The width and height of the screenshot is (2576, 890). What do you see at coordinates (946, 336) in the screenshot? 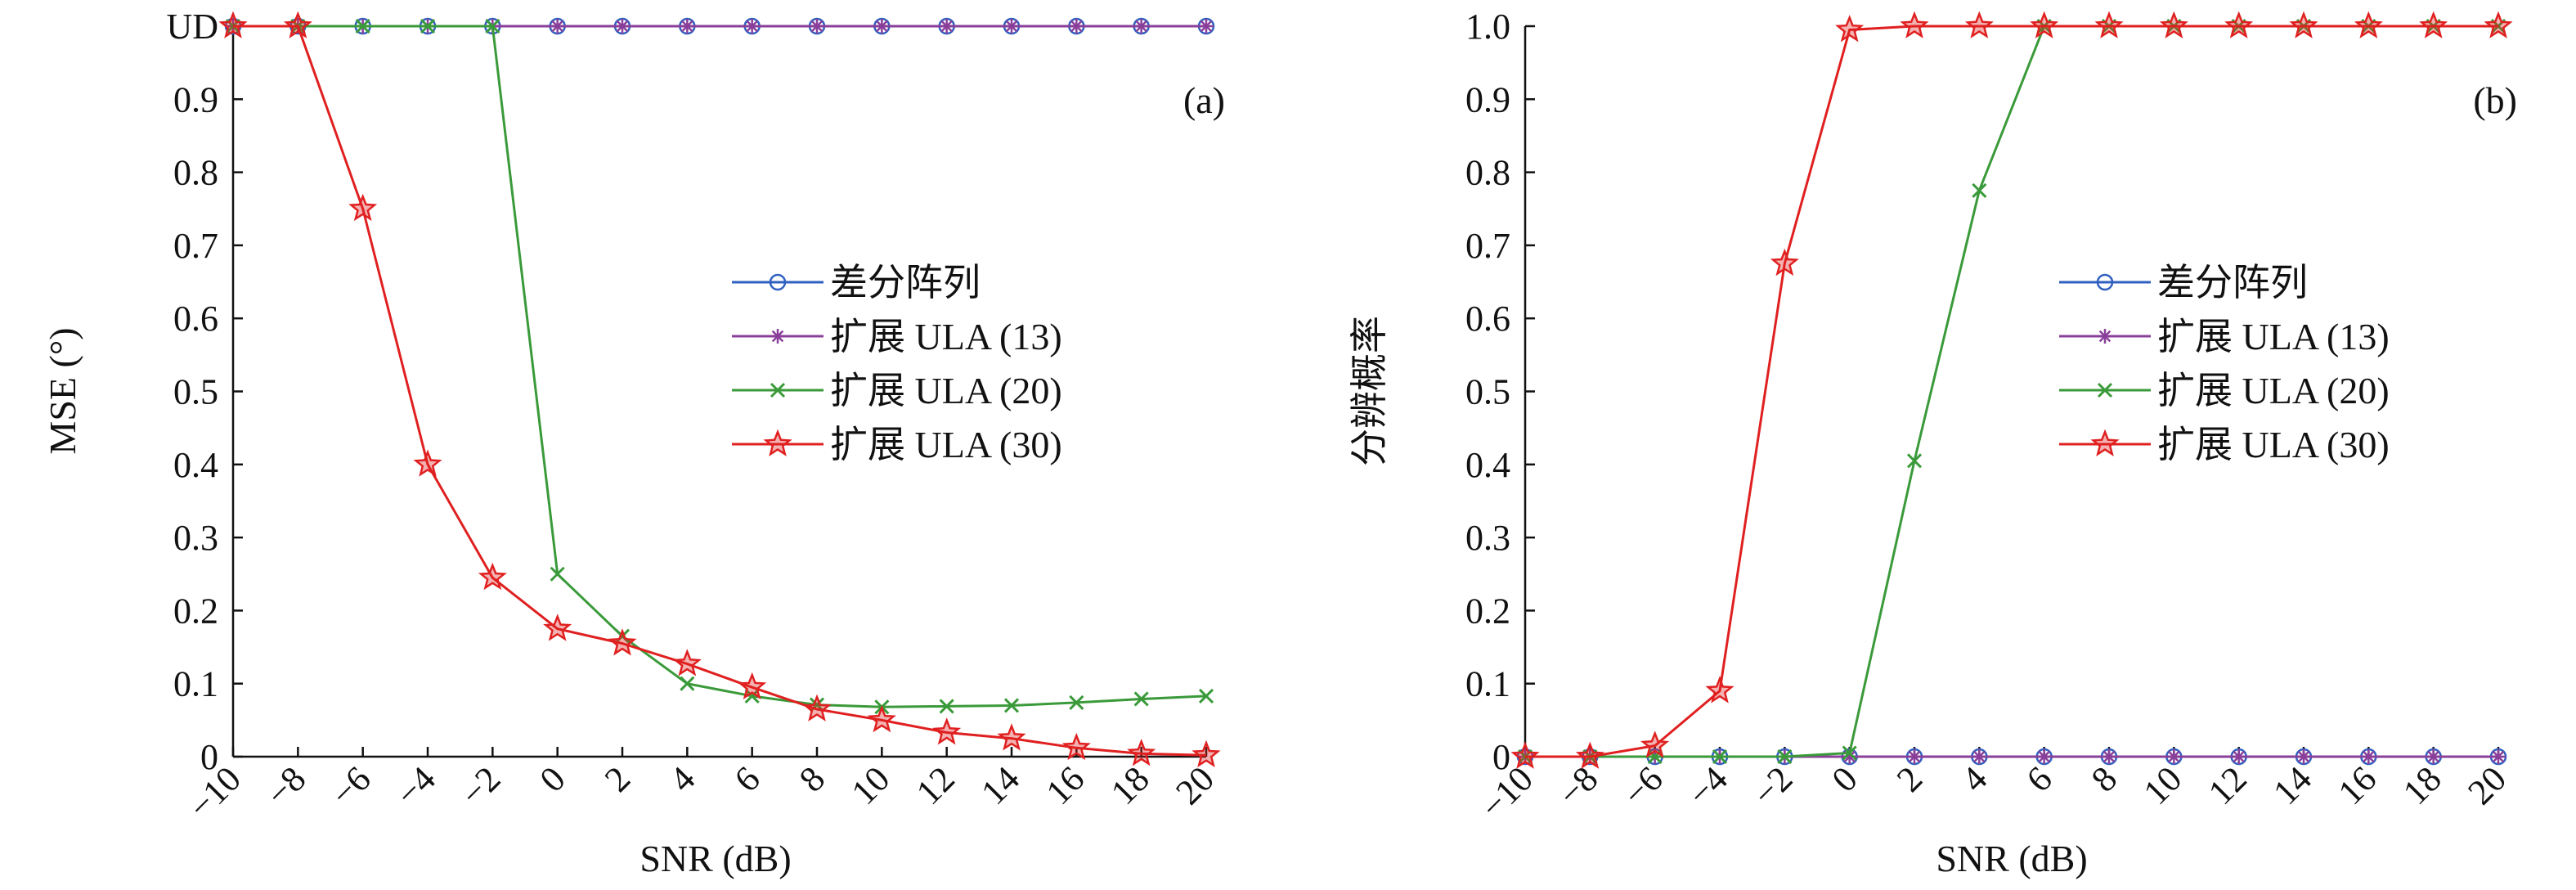
I see `legend-label: 扩展 ULA (13)` at bounding box center [946, 336].